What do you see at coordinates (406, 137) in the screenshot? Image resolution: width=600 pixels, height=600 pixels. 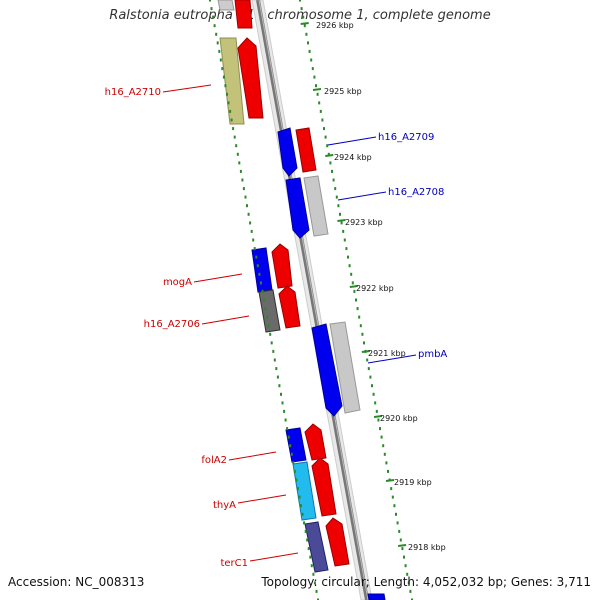 I see `gene-label-h16_A2709: h16_A2709` at bounding box center [406, 137].